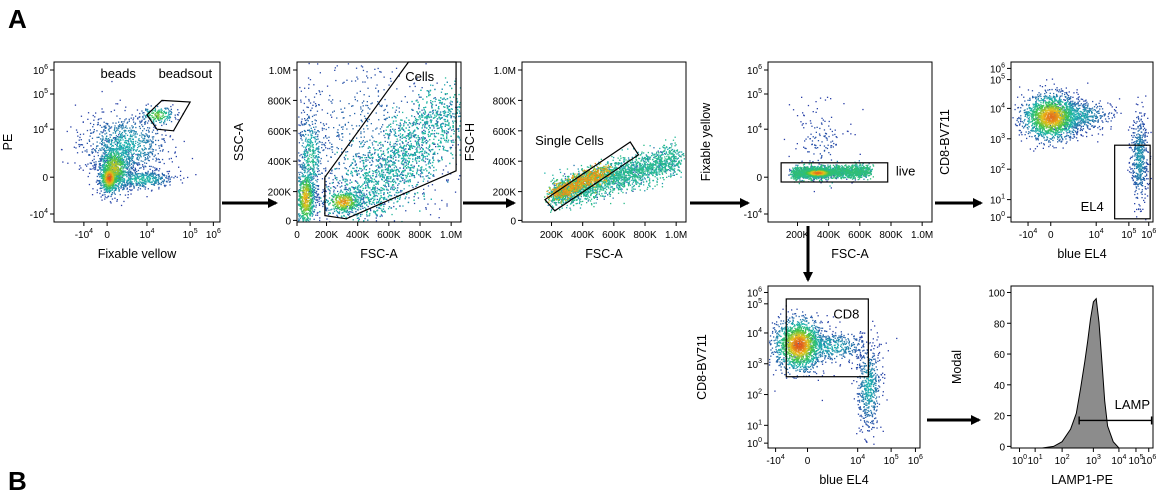 The width and height of the screenshot is (1158, 497). I want to click on y-axis-label: PE, so click(8, 142).